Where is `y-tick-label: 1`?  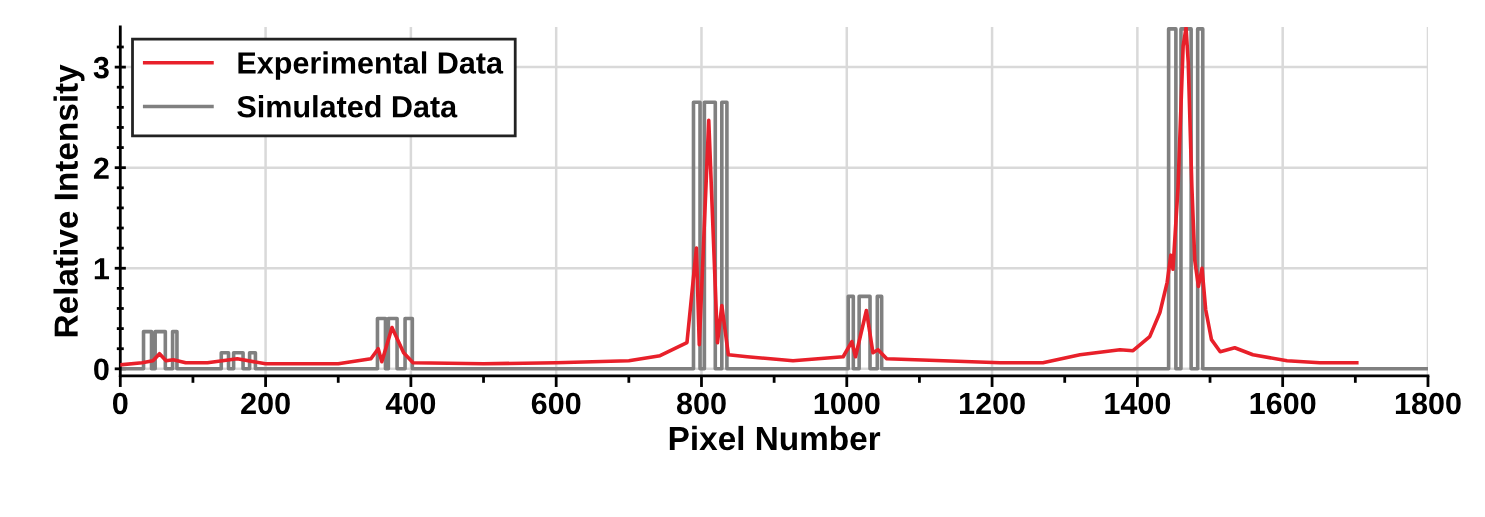 y-tick-label: 1 is located at coordinates (102, 269).